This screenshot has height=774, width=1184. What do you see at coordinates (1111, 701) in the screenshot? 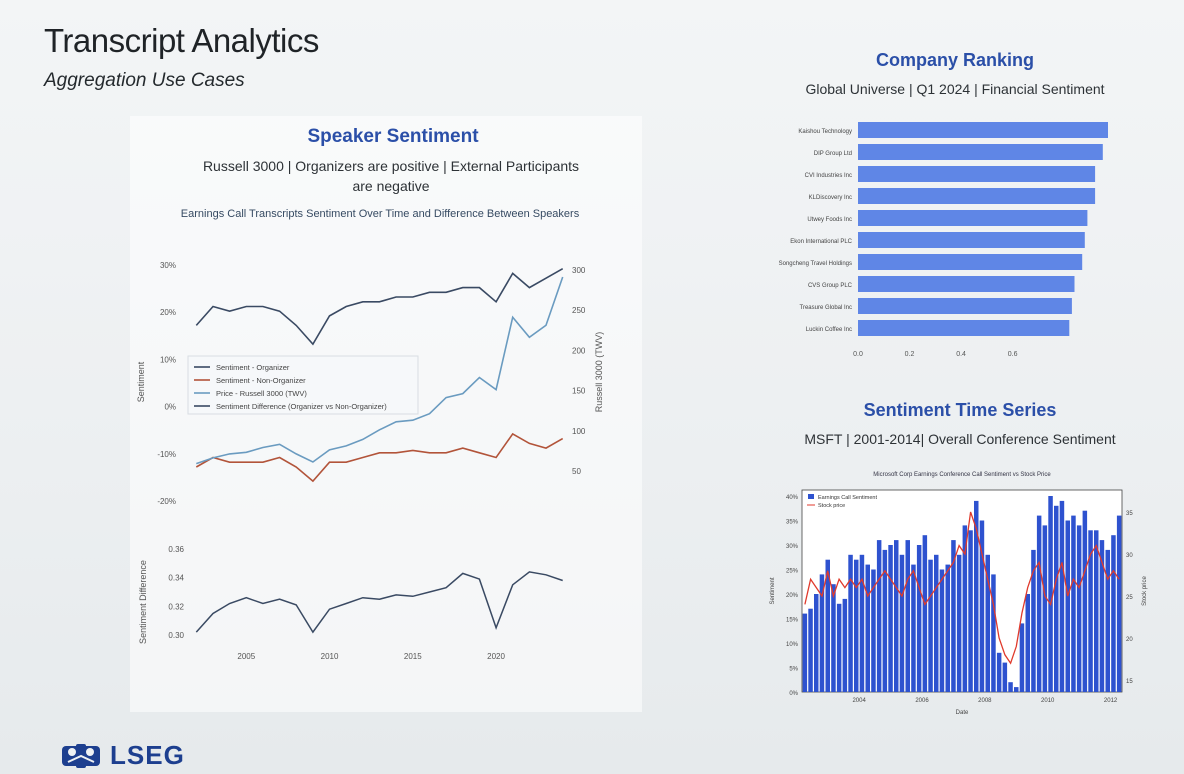
I see `x-tick-label: 2012` at bounding box center [1111, 701].